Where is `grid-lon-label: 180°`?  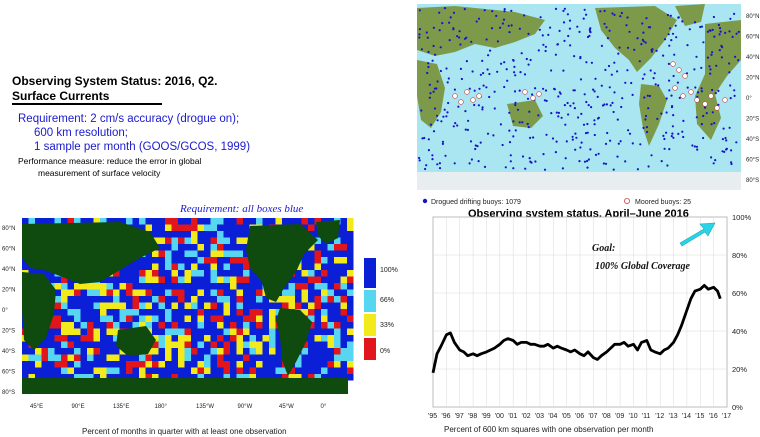
grid-lon-label: 180° is located at coordinates (161, 407).